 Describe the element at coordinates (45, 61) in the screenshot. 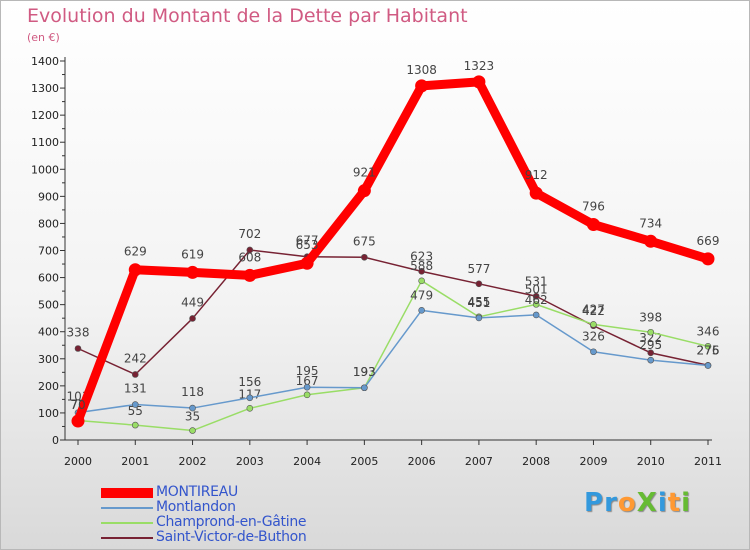

I see `y-tick-label-1400: 1400` at that location.